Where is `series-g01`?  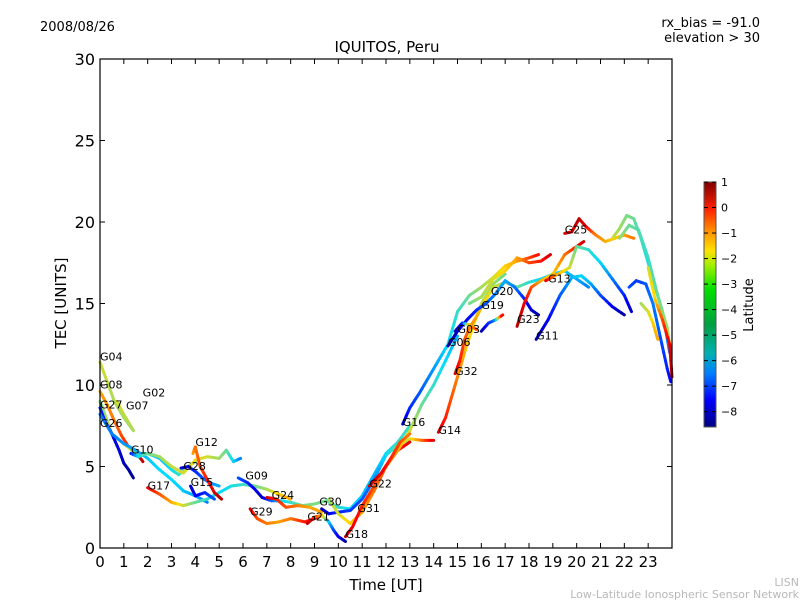 series-g01 is located at coordinates (645, 288).